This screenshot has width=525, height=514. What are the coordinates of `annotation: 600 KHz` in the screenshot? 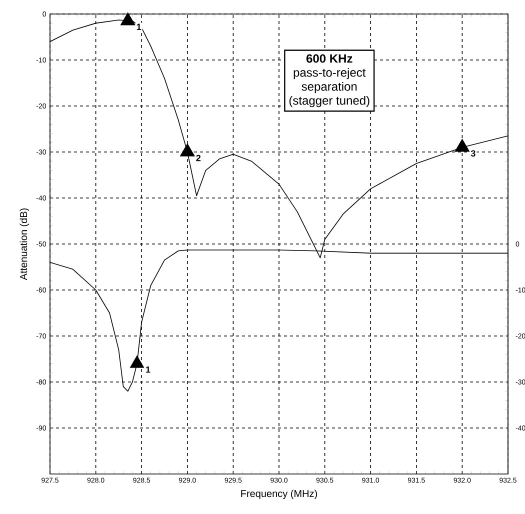 It's located at (329, 58).